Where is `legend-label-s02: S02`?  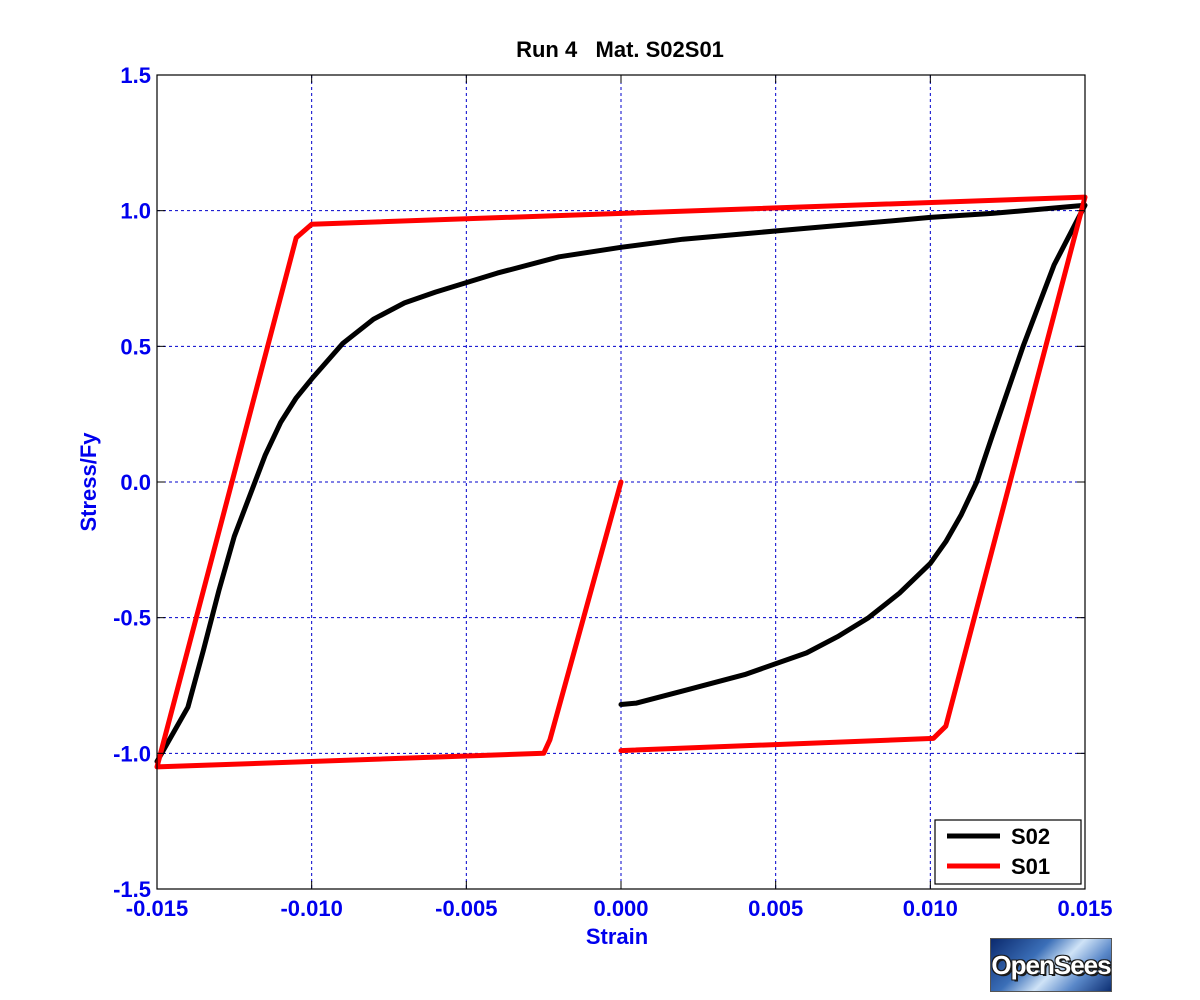 legend-label-s02: S02 is located at coordinates (1030, 836).